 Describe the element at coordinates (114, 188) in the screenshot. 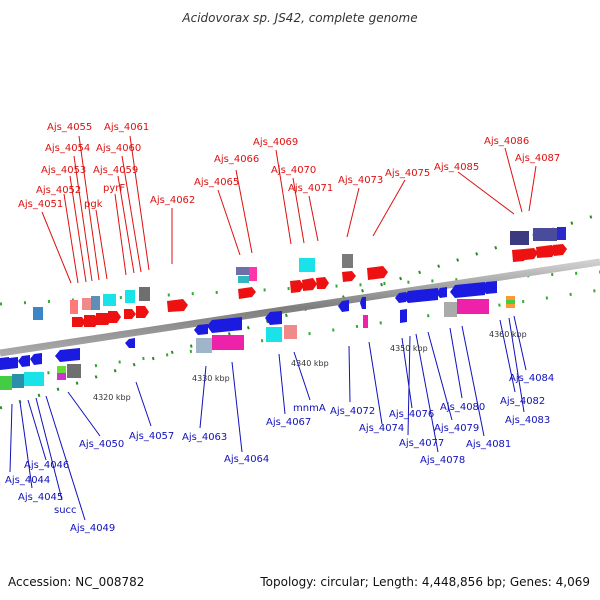

I see `gene-label: pyrF` at that location.